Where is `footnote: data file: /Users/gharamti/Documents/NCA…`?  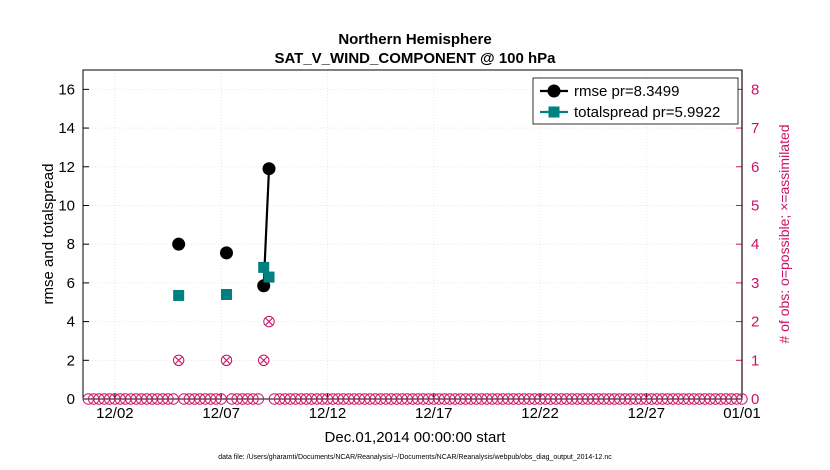
footnote: data file: /Users/gharamti/Documents/NCA… is located at coordinates (415, 457).